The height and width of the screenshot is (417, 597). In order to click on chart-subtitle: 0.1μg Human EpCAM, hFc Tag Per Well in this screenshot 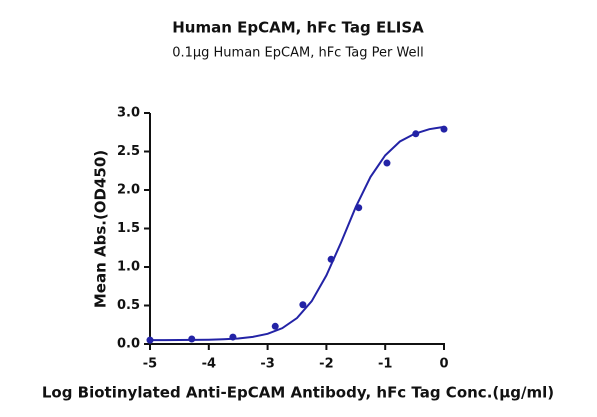, I will do `click(298, 53)`.